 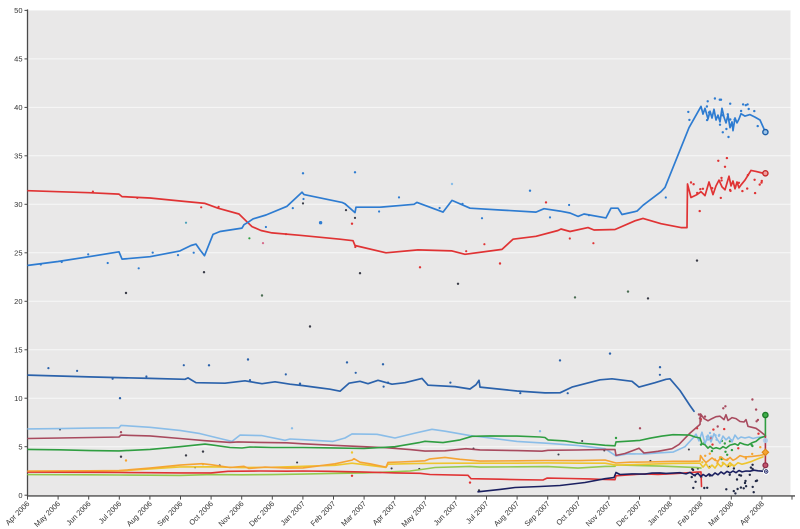 What do you see at coordinates (18, 349) in the screenshot?
I see `svg-text: 15` at bounding box center [18, 349].